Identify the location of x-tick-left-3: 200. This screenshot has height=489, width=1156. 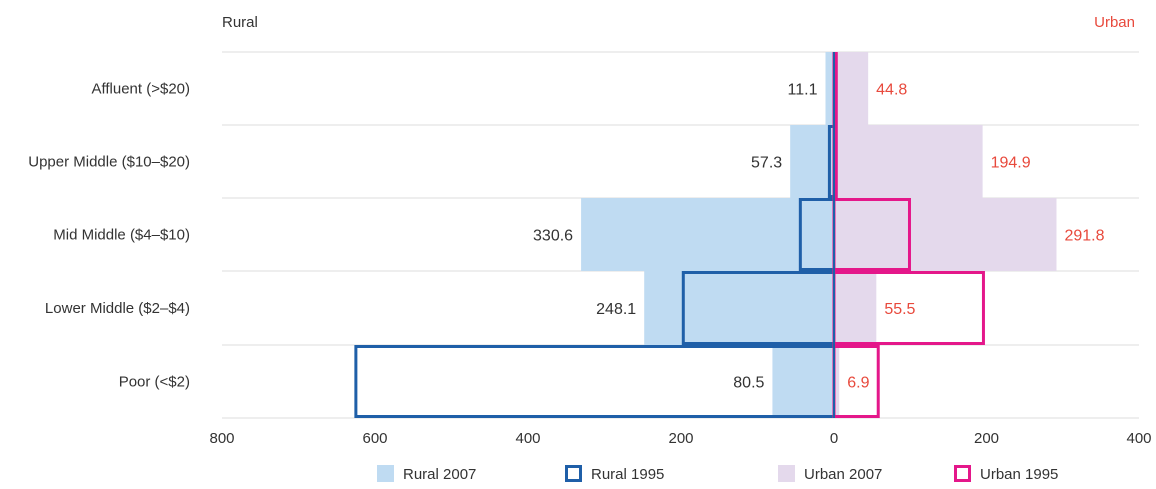
(680, 438).